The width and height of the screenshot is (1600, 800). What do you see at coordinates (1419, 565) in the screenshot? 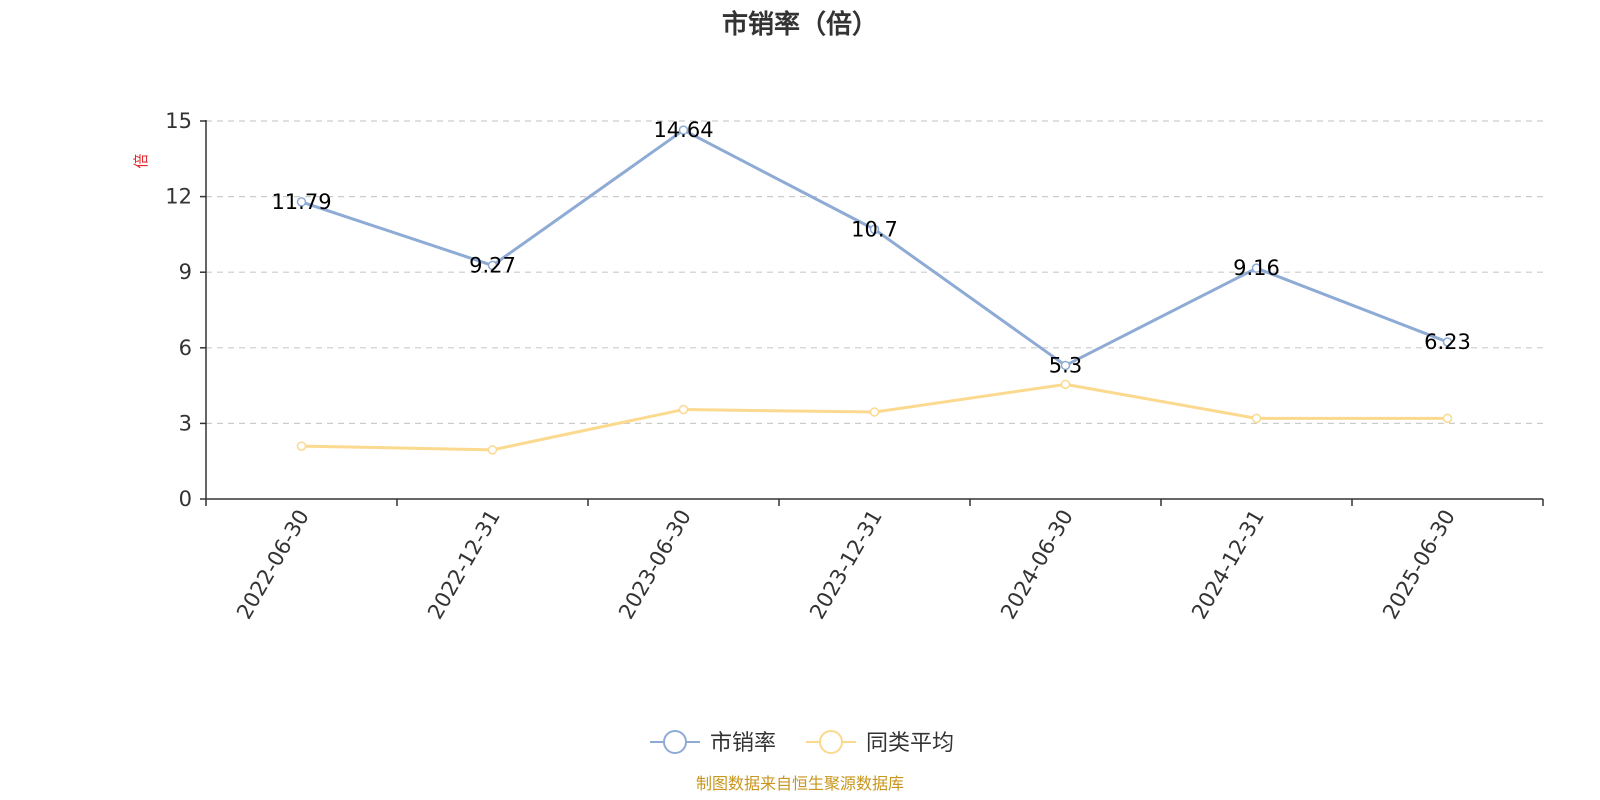
I see `x-tick-label-2025-06-30: 2025-06-30` at bounding box center [1419, 565].